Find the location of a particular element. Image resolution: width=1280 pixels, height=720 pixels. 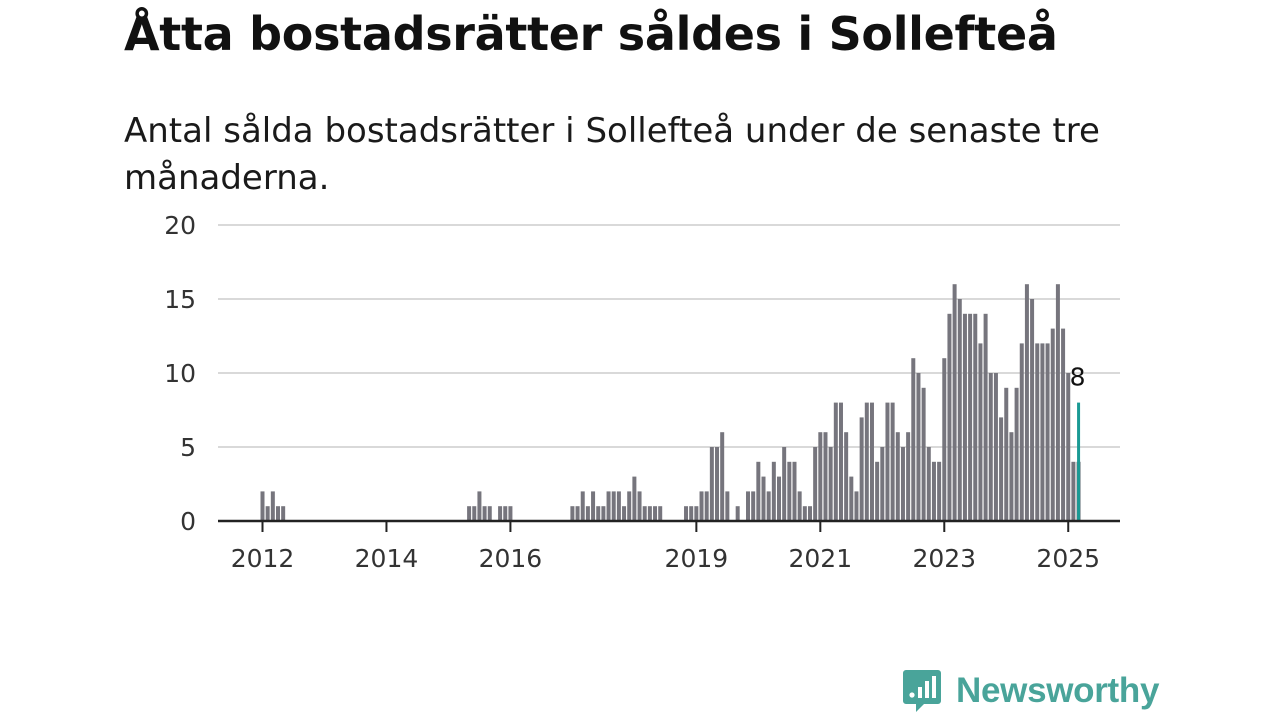

y-tick-label: 5 is located at coordinates (188, 447).